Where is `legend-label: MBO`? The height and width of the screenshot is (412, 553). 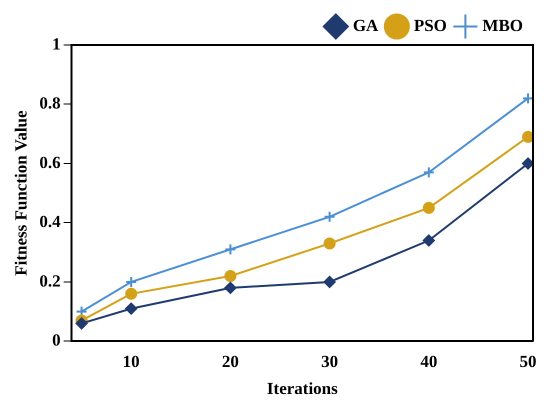
legend-label: MBO is located at coordinates (502, 25).